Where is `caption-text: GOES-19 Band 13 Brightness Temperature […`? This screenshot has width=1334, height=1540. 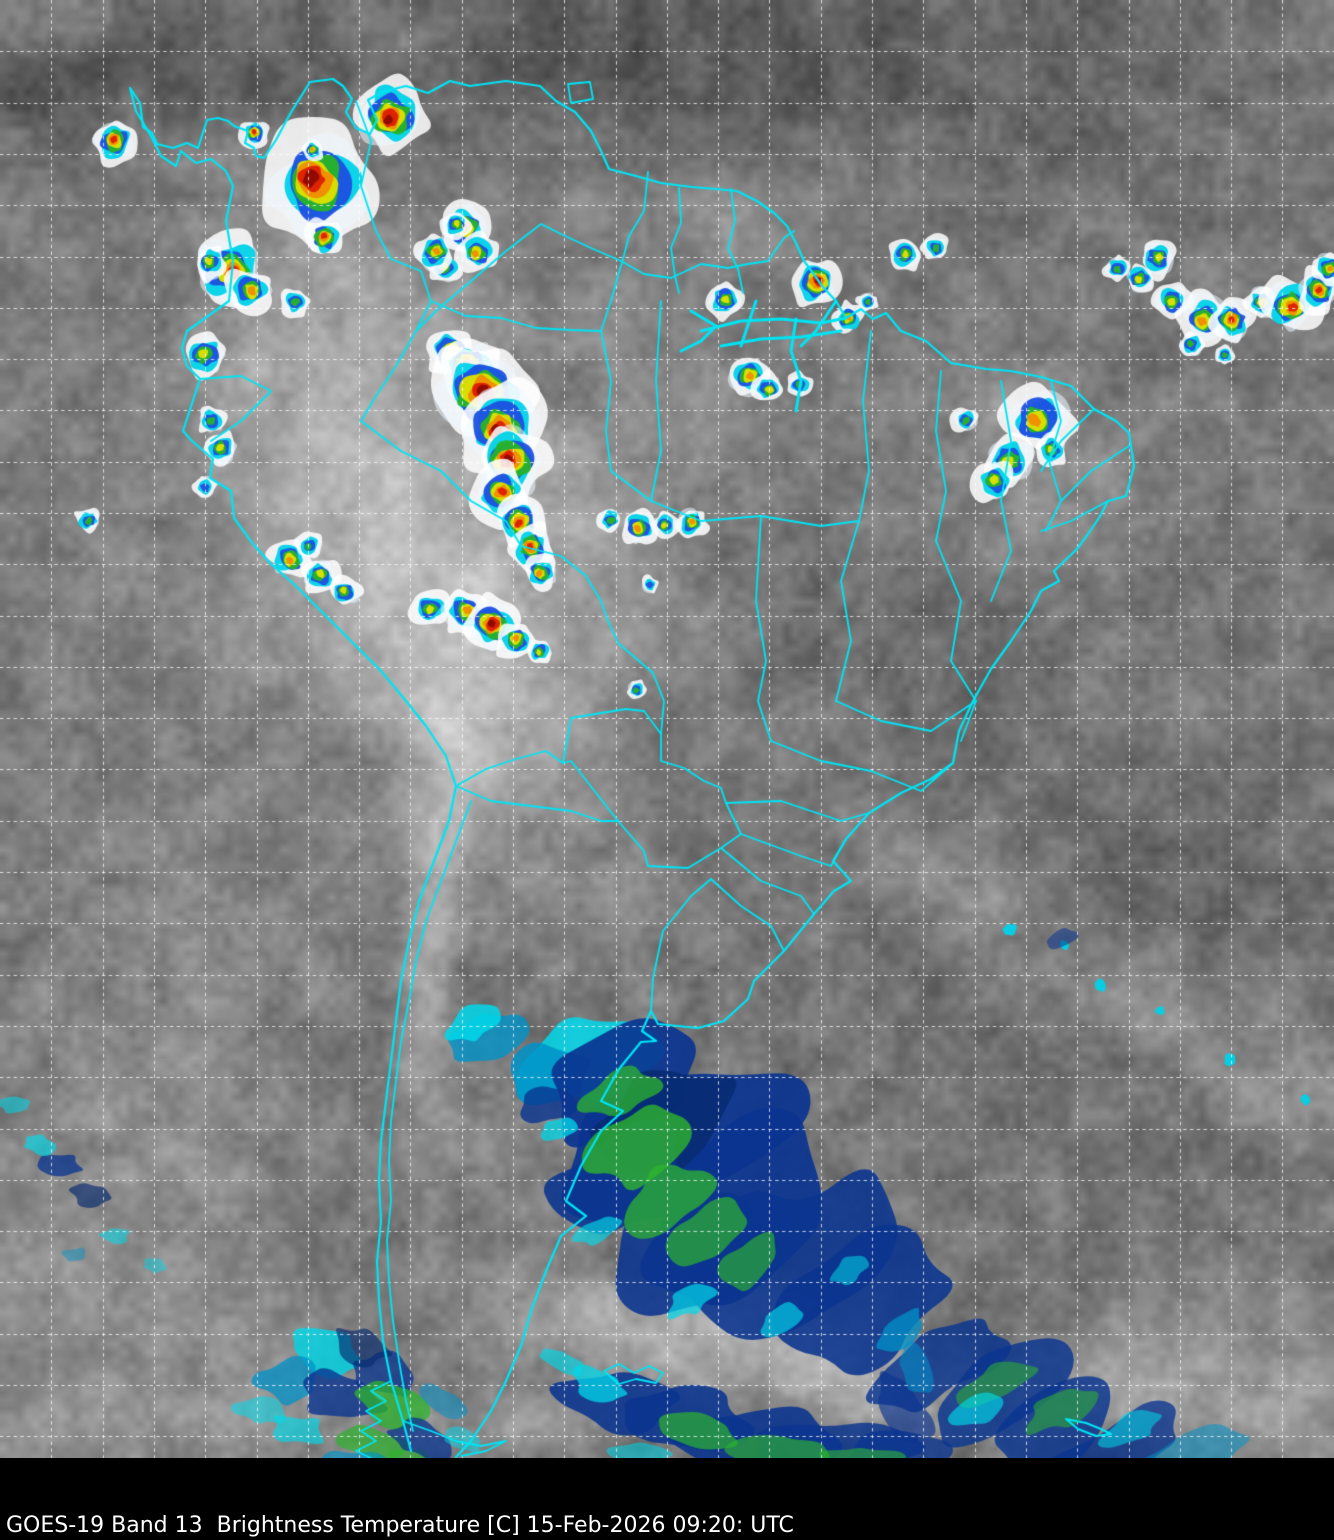 caption-text: GOES-19 Band 13 Brightness Temperature [… is located at coordinates (400, 1525).